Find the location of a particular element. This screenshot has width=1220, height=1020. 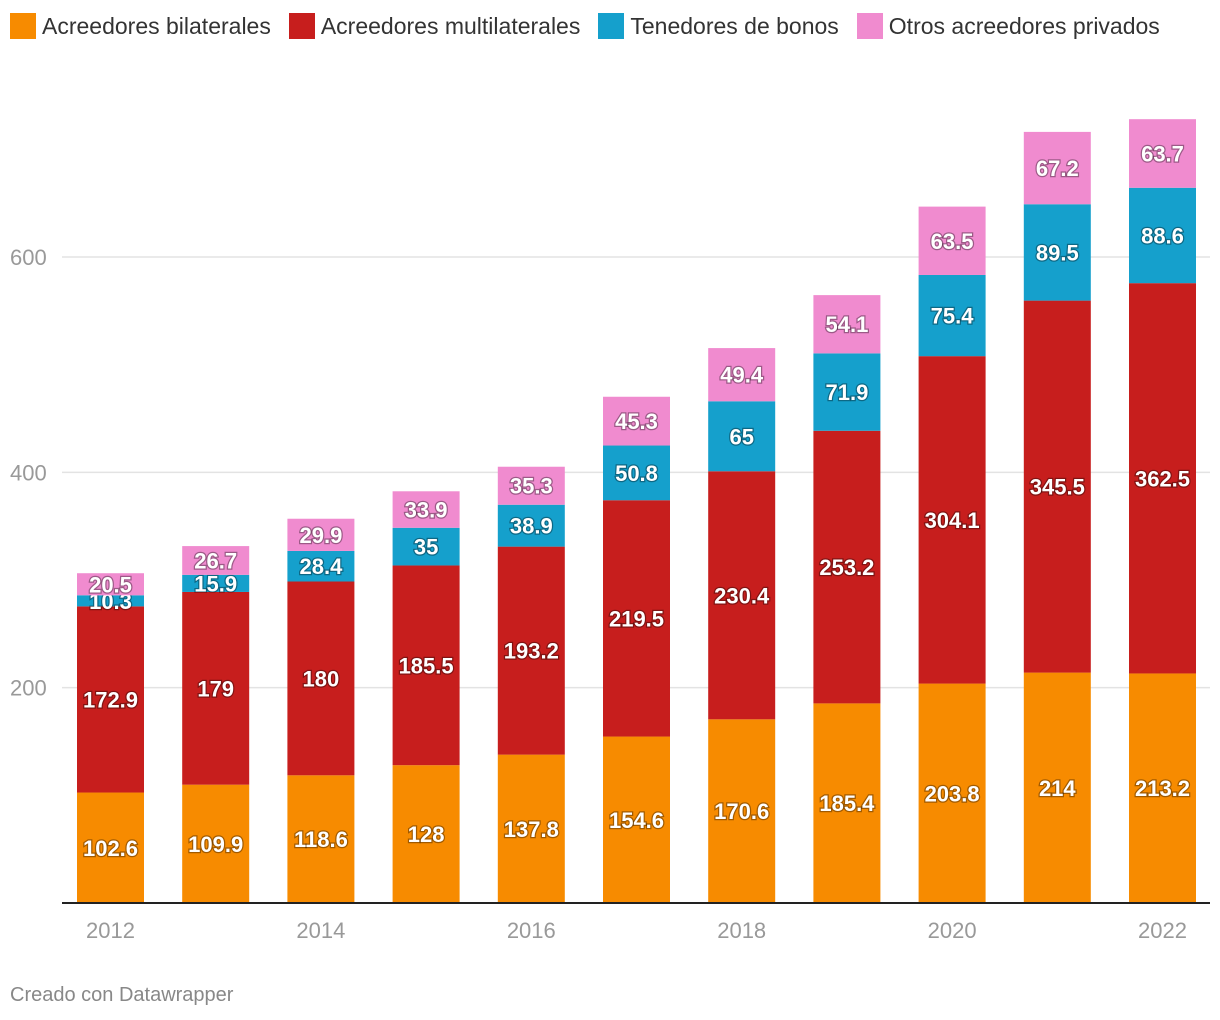

data-label: 102.6 is located at coordinates (110, 848).